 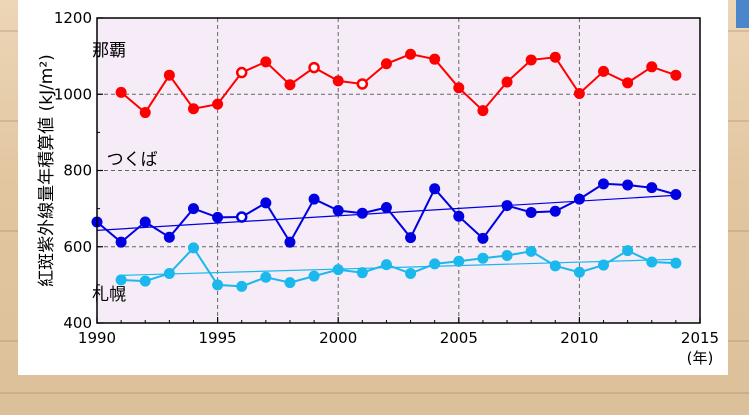 What do you see at coordinates (700, 338) in the screenshot?
I see `x-tick-label: 2015` at bounding box center [700, 338].